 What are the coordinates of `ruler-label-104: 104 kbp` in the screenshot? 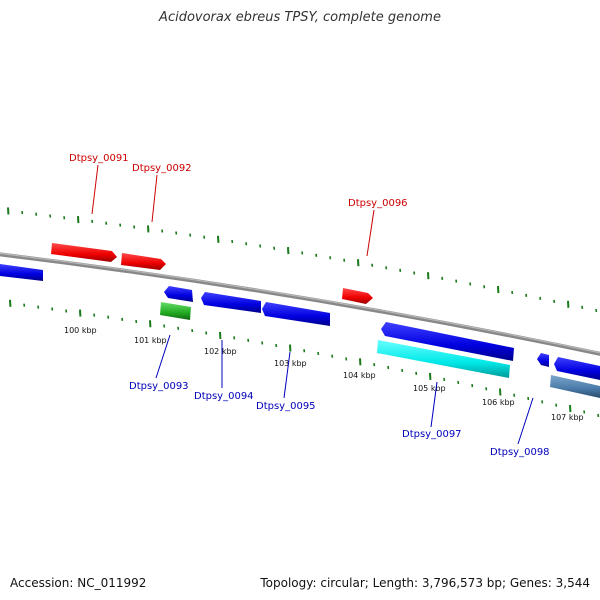 It's located at (359, 375).